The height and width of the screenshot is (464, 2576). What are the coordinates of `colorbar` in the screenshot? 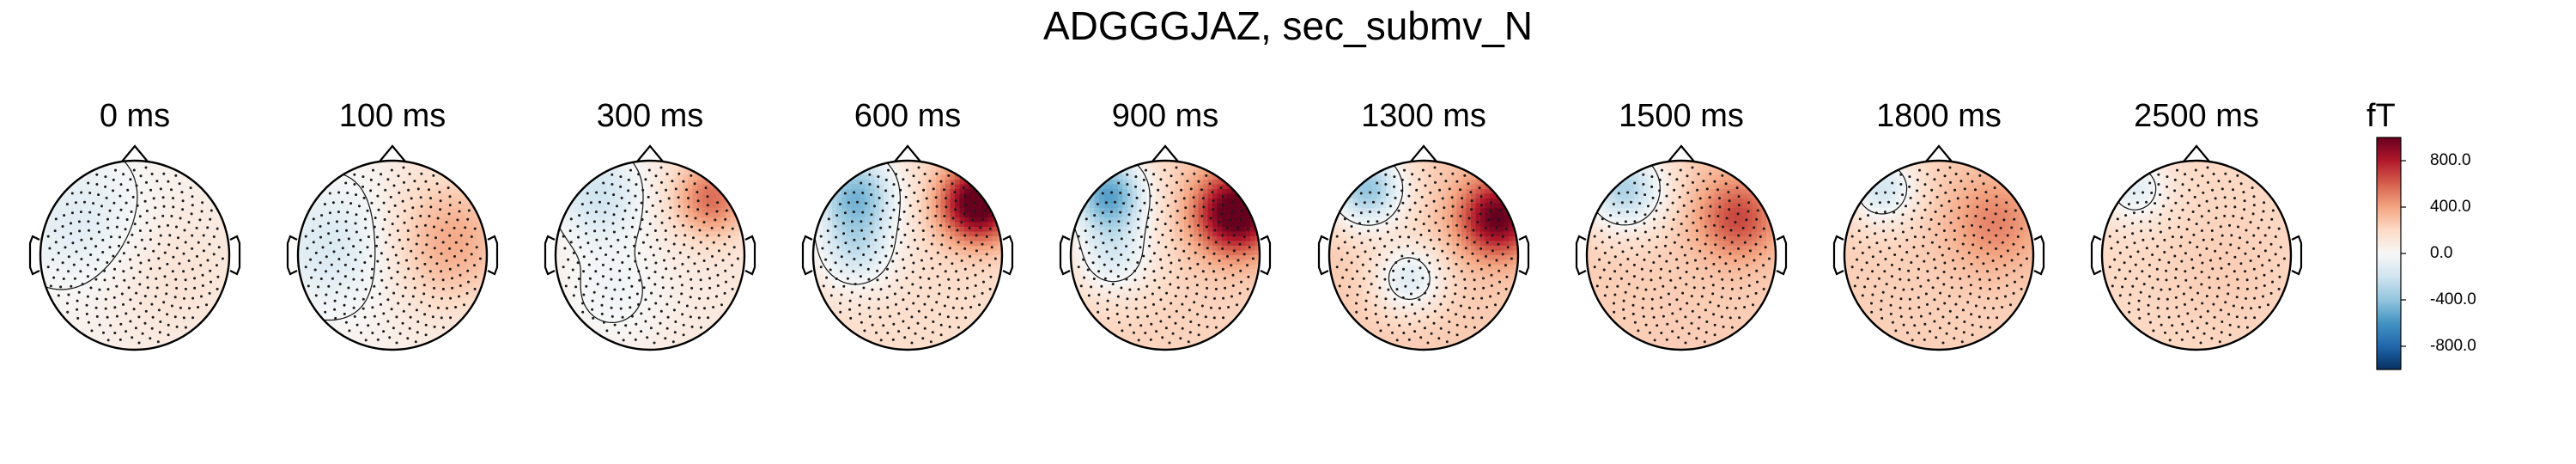 It's located at (2389, 253).